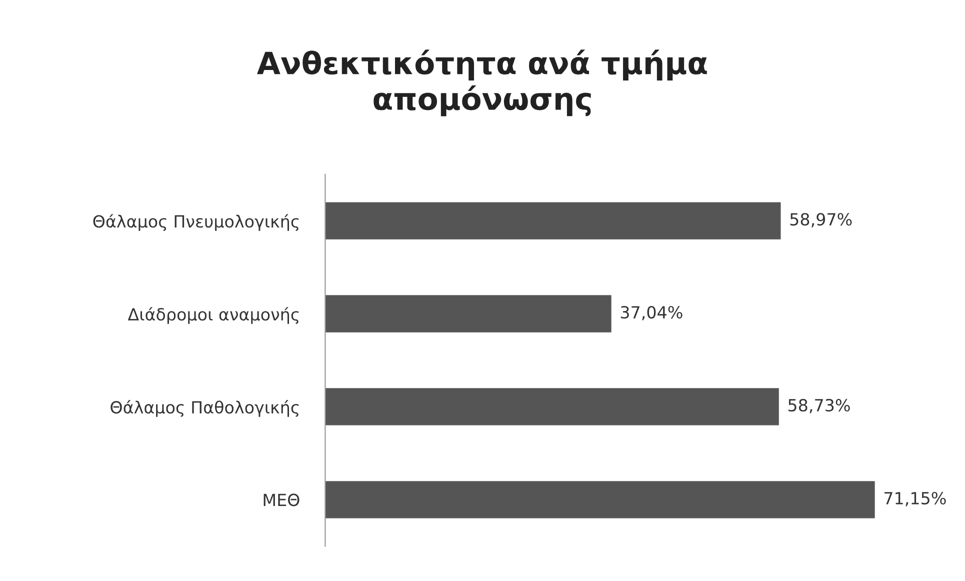 This screenshot has width=965, height=581. Describe the element at coordinates (213, 315) in the screenshot. I see `y-tick-label: Διάδρομοι αναμονής` at that location.